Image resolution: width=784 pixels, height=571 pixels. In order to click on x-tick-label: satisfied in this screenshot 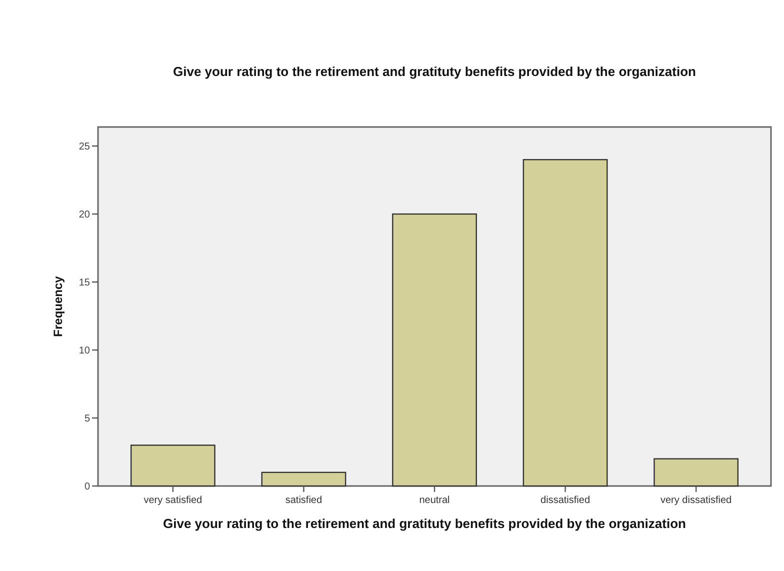, I will do `click(303, 500)`.